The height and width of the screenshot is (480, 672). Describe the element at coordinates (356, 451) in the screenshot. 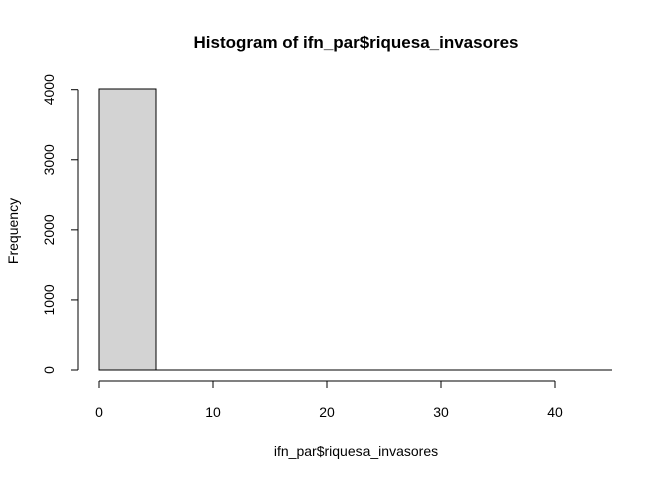

I see `x-axis-label: ifn_par$riquesa_invasores` at that location.